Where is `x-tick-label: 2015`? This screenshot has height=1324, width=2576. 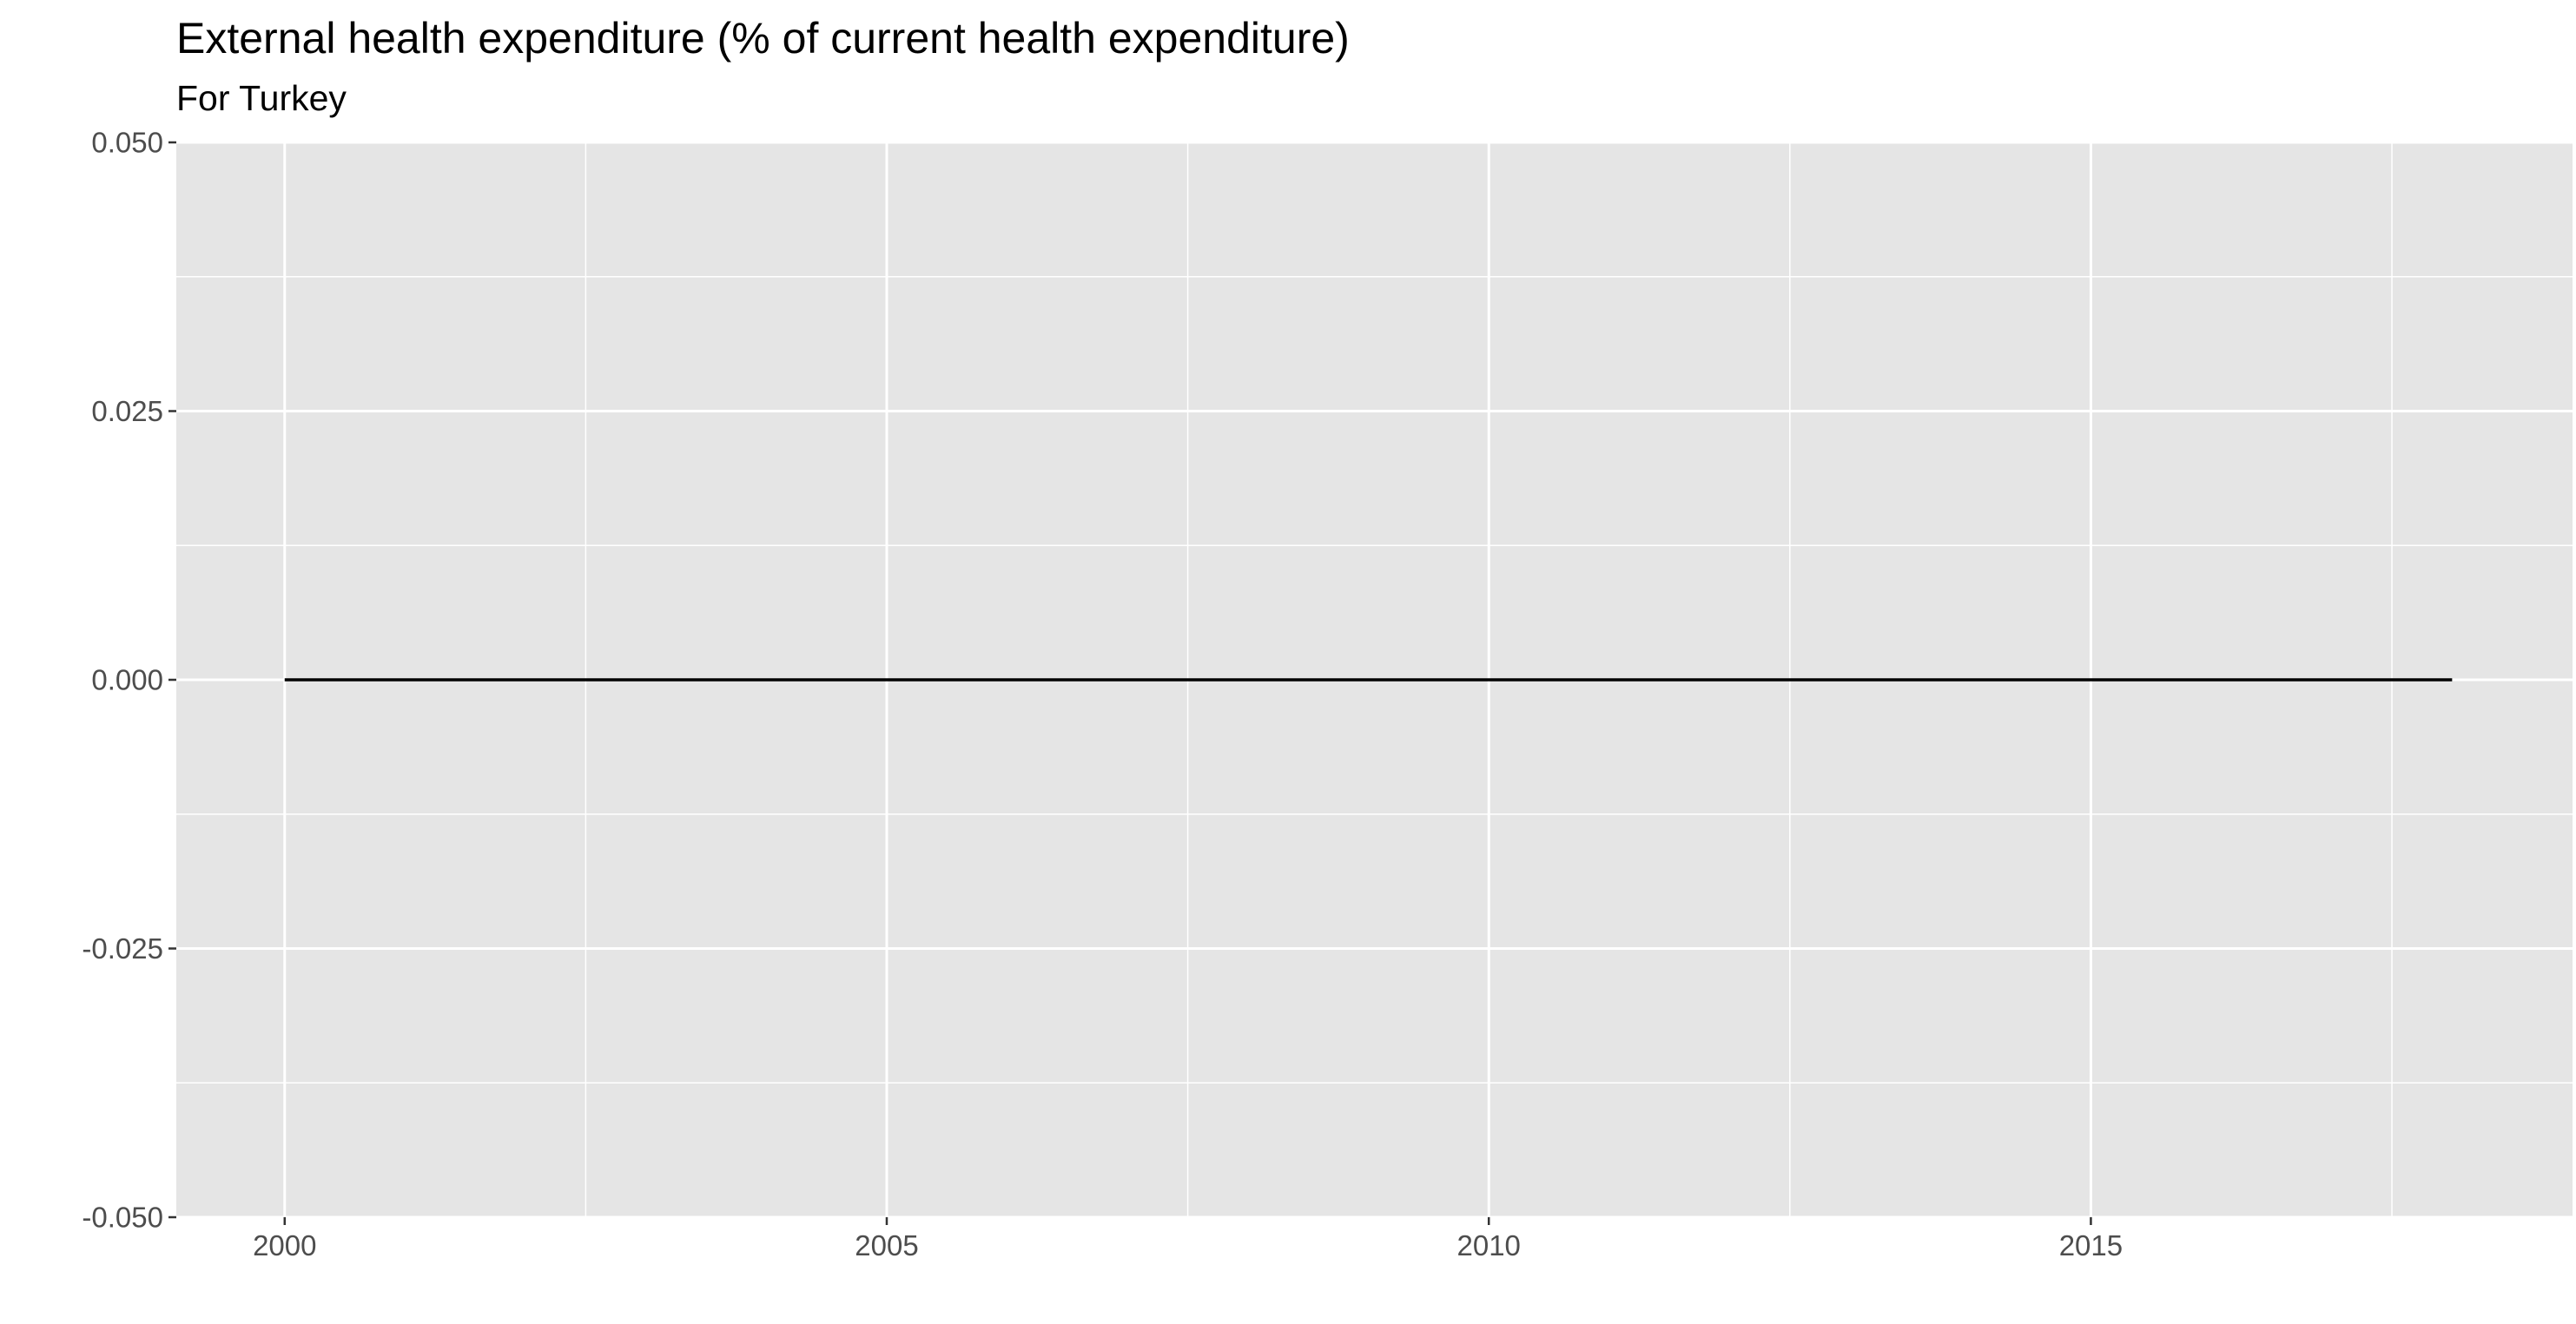
x-tick-label: 2015 is located at coordinates (2091, 1245).